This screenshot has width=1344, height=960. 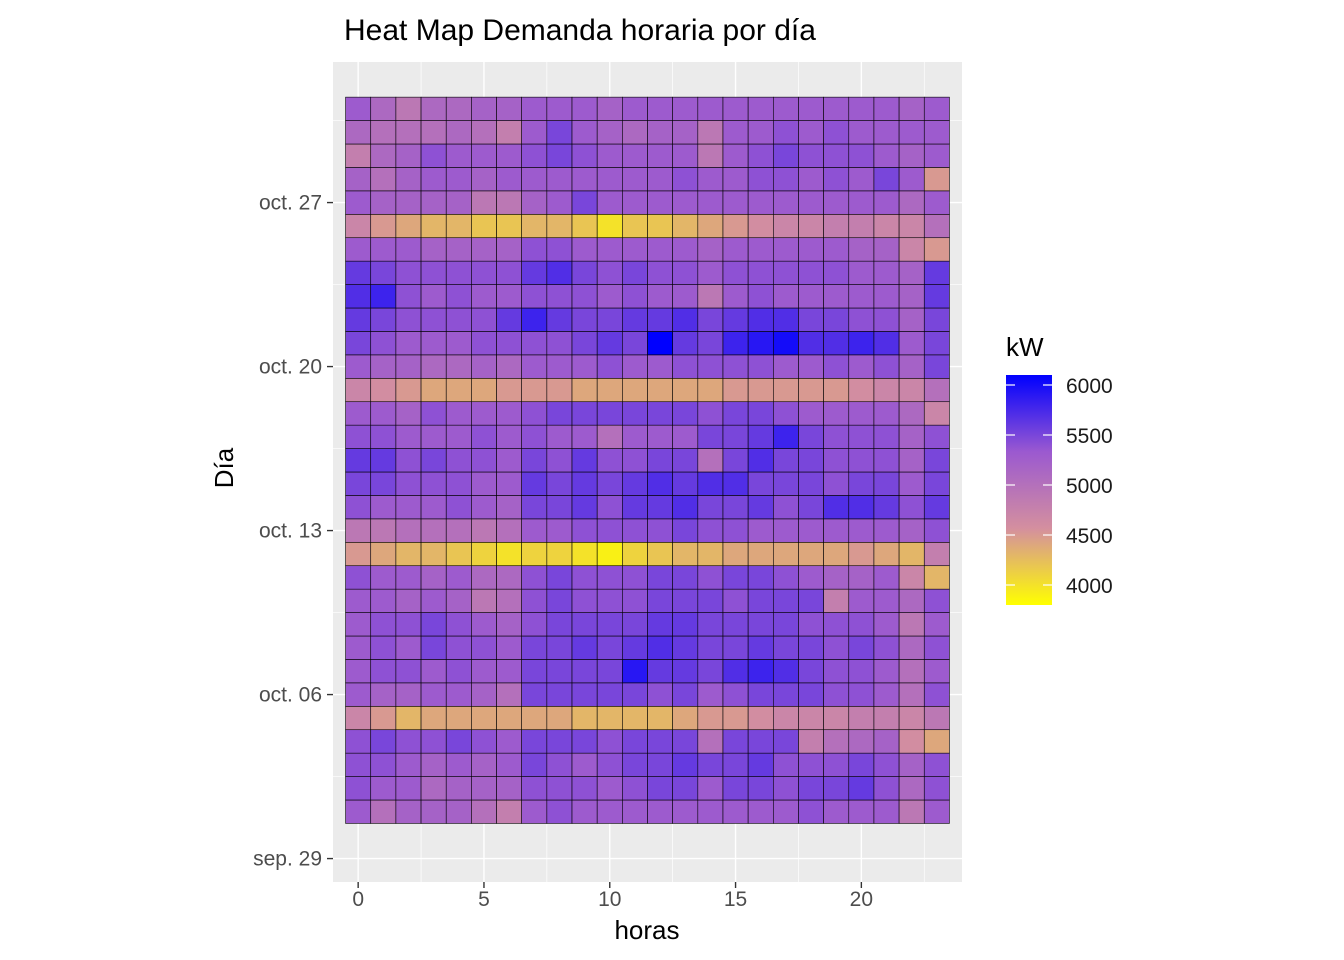 I want to click on x-axis-title: horas, so click(x=646, y=930).